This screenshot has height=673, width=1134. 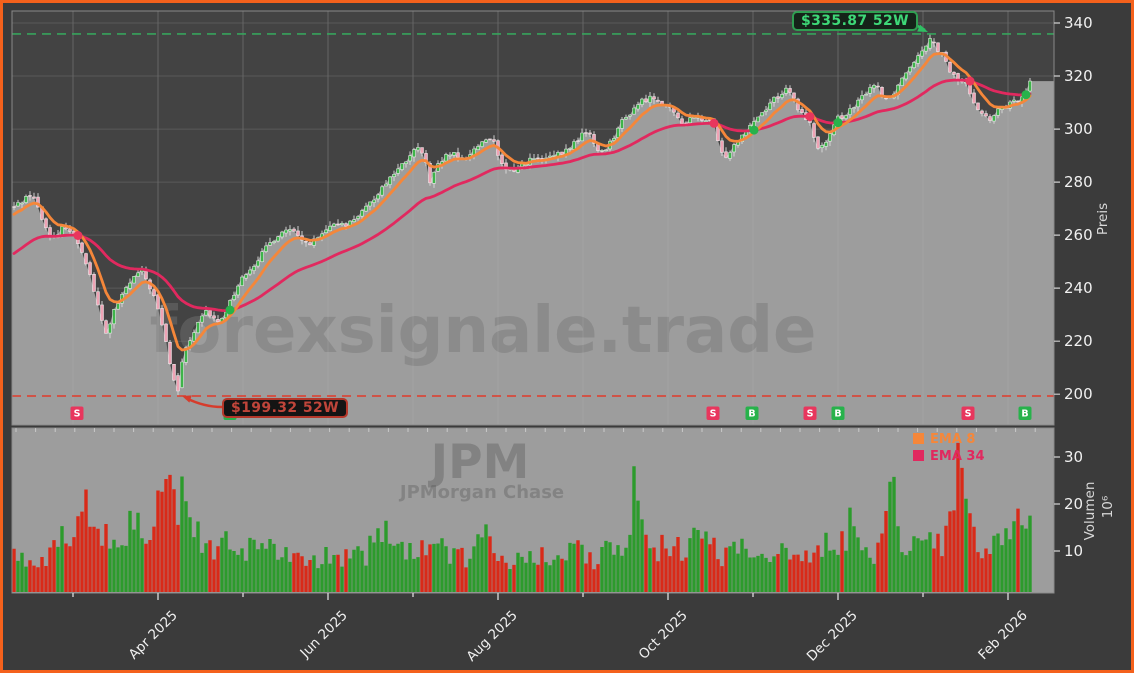 What do you see at coordinates (1103, 219) in the screenshot?
I see `price-axis-title: Preis` at bounding box center [1103, 219].